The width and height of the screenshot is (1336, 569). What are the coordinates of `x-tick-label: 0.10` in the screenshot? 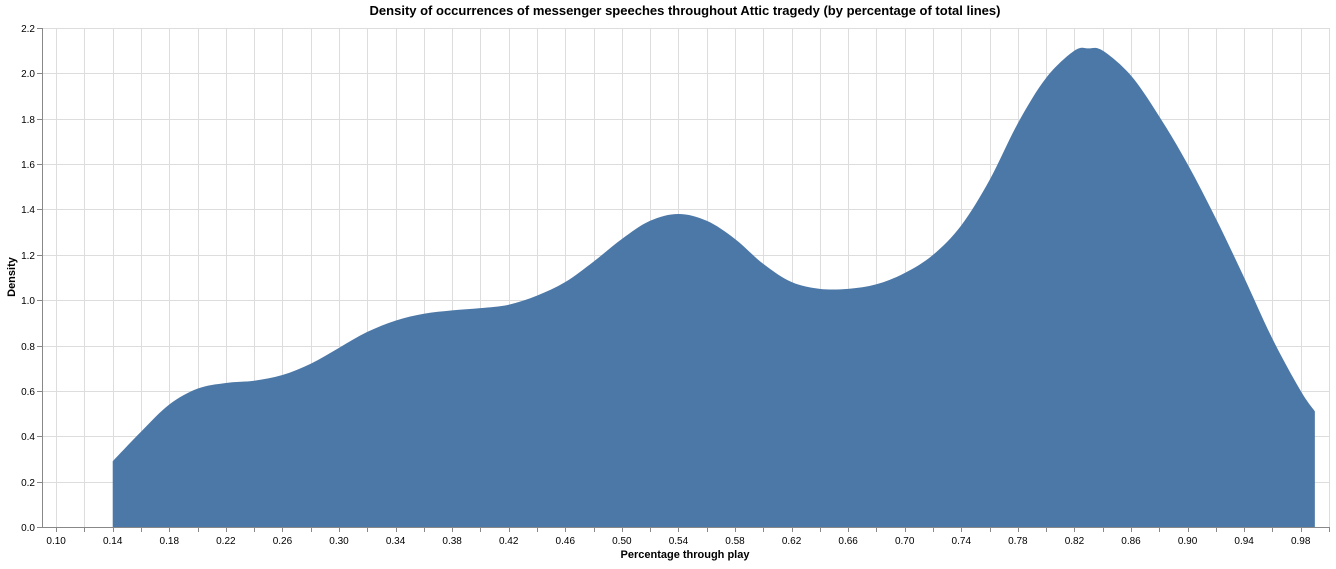 It's located at (56, 541).